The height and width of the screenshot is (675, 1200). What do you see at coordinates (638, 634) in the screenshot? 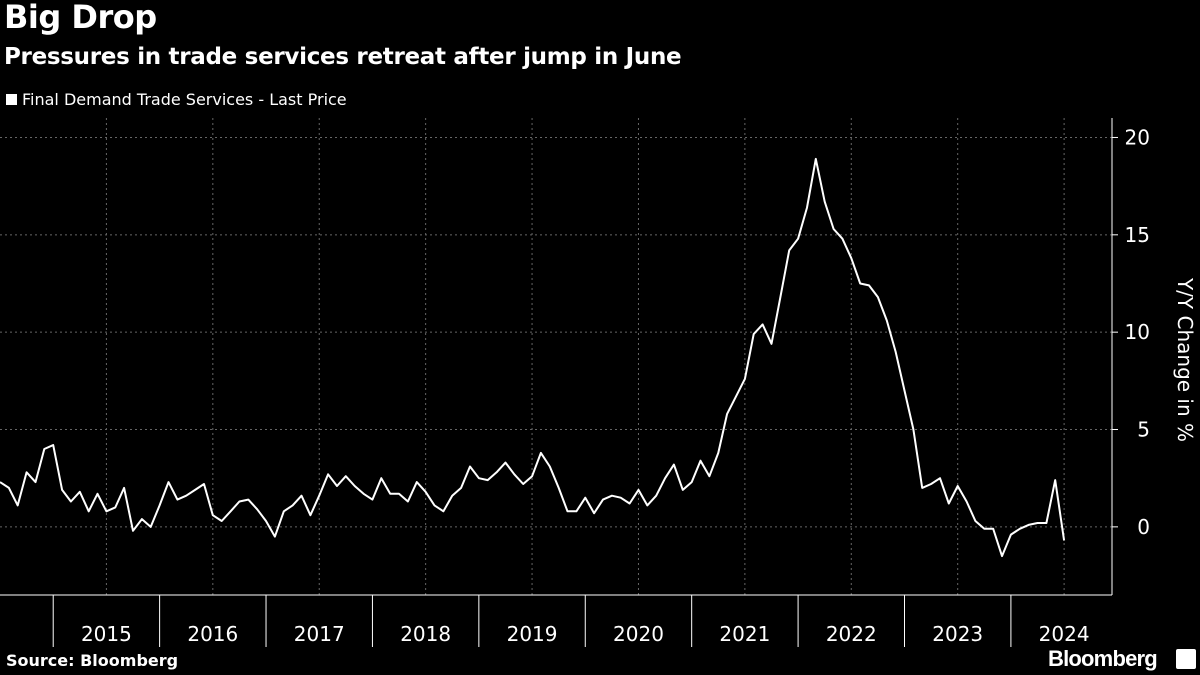
I see `x-tick-label: 2020` at bounding box center [638, 634].